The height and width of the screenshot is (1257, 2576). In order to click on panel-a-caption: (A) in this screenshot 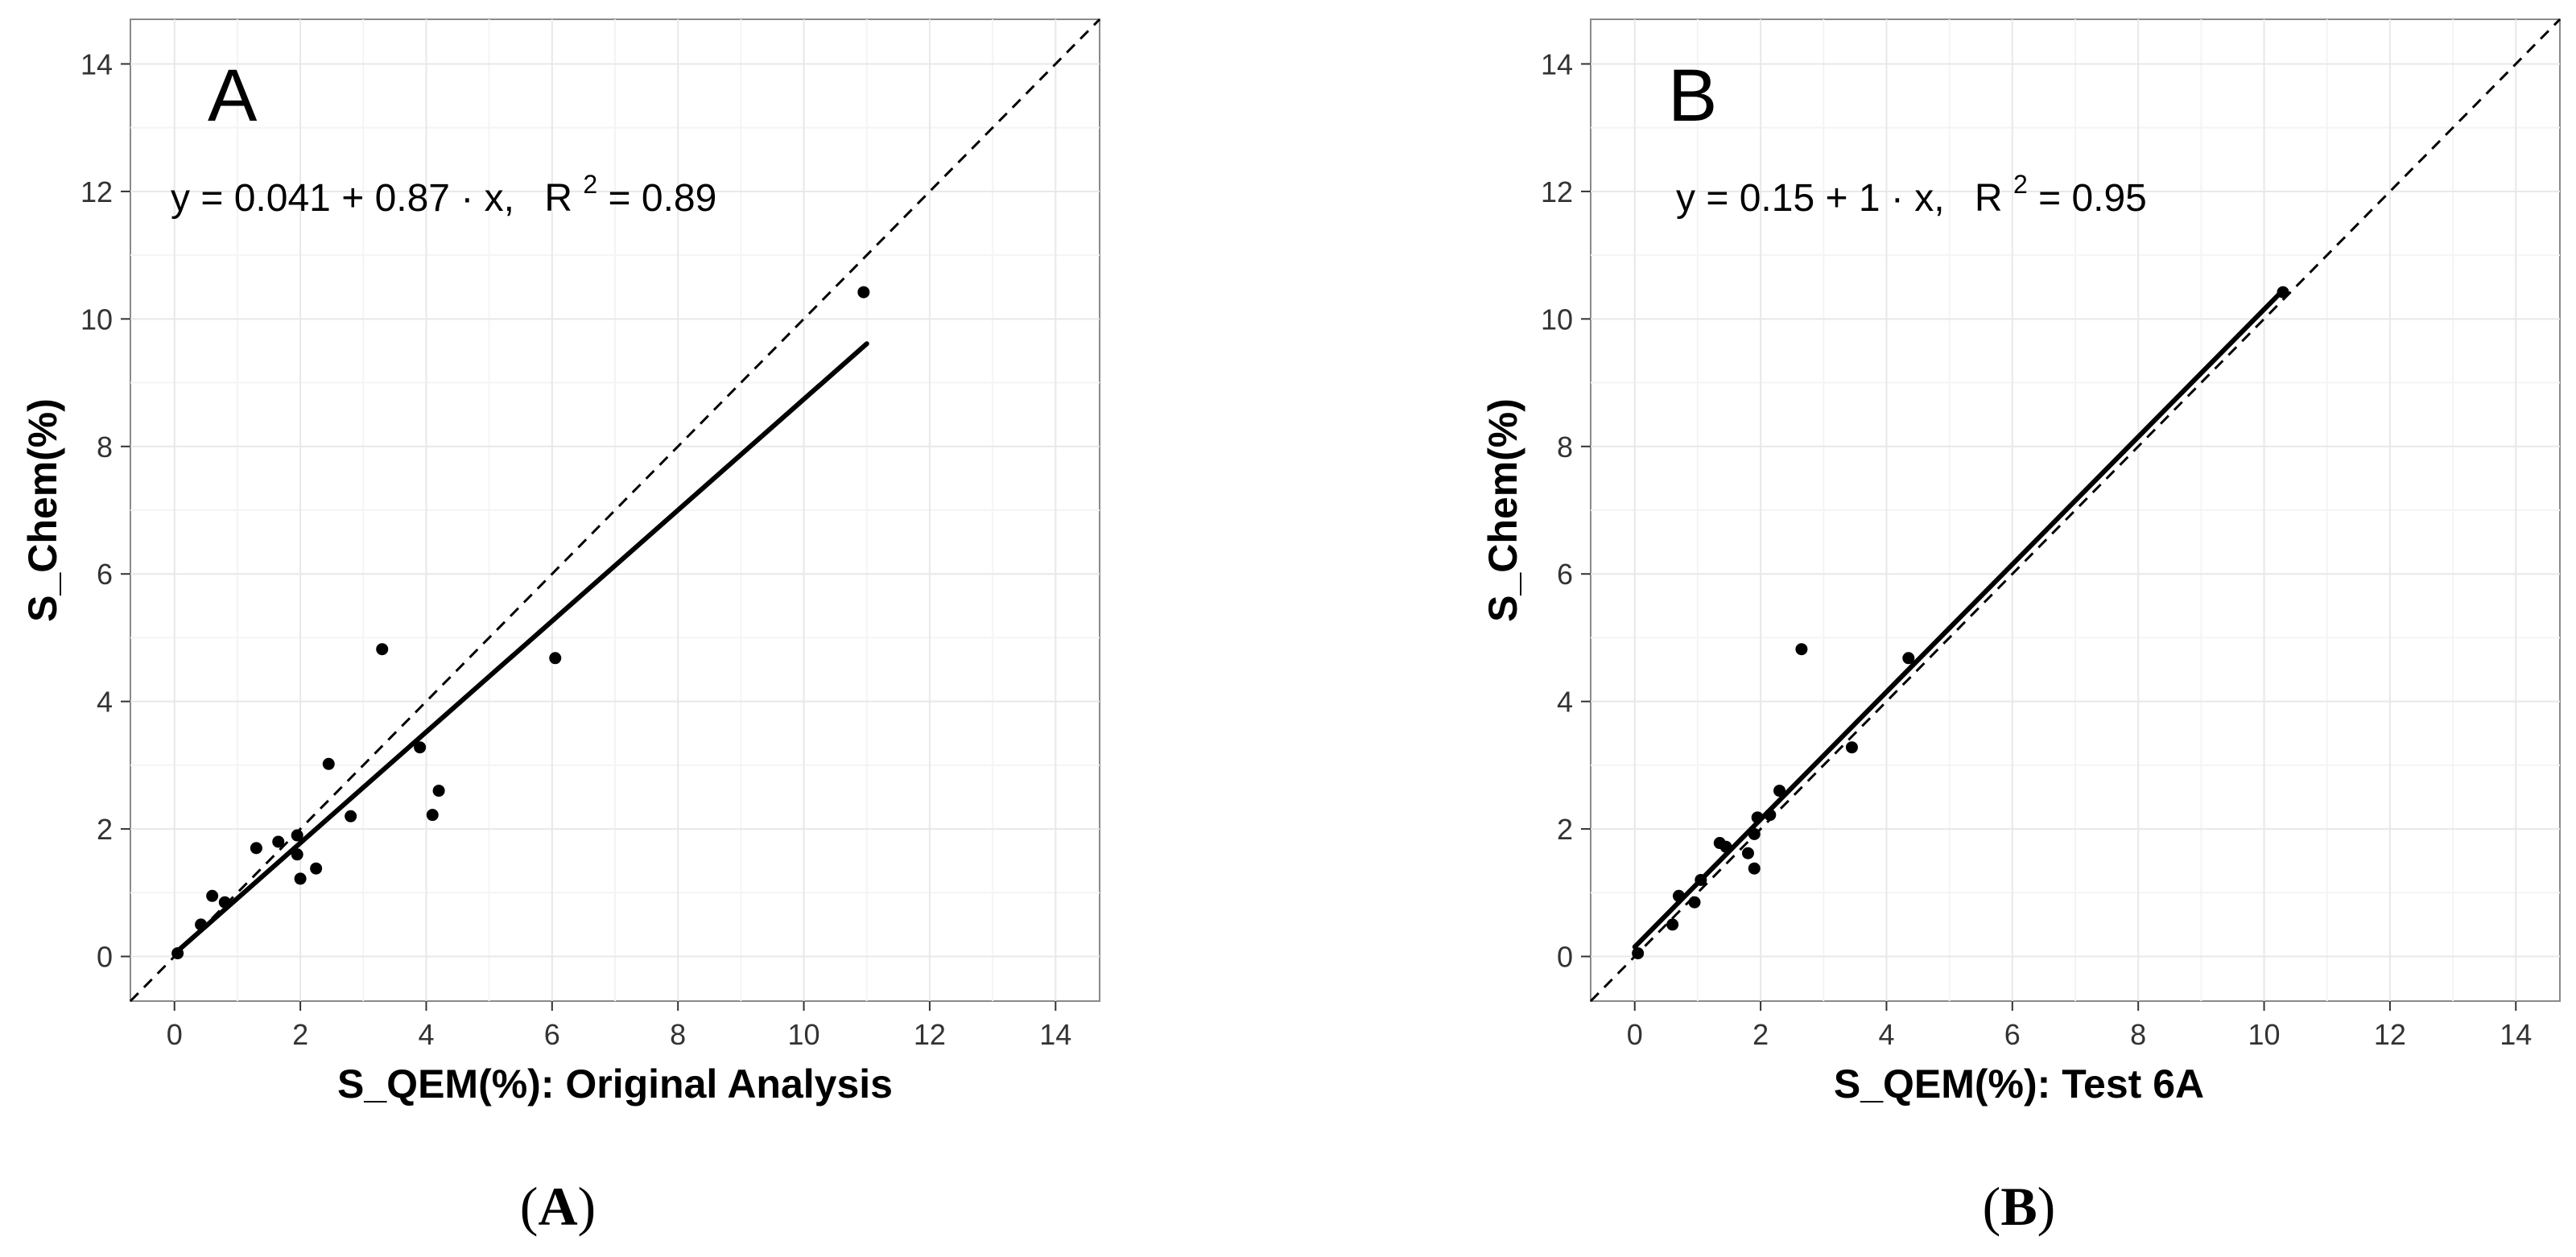, I will do `click(558, 1206)`.